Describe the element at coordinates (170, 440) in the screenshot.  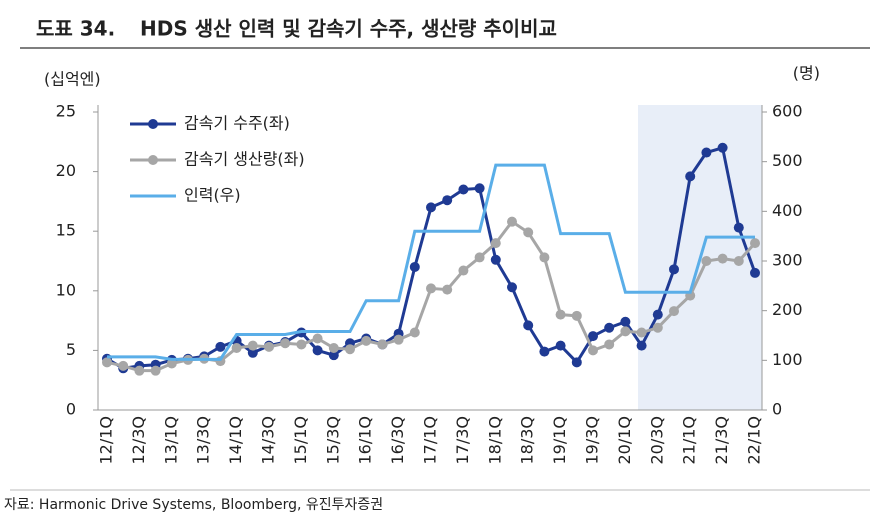
I see `x-tick-label: 13/1Q` at that location.